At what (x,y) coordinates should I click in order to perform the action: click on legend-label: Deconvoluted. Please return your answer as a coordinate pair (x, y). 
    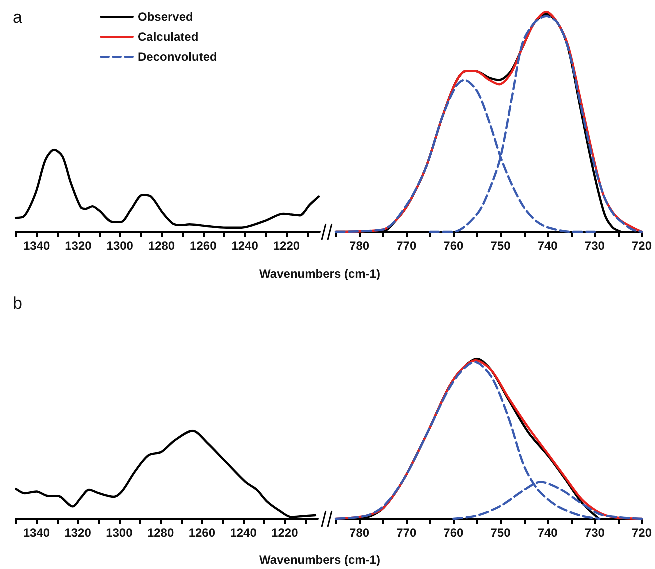
    Looking at the image, I should click on (178, 57).